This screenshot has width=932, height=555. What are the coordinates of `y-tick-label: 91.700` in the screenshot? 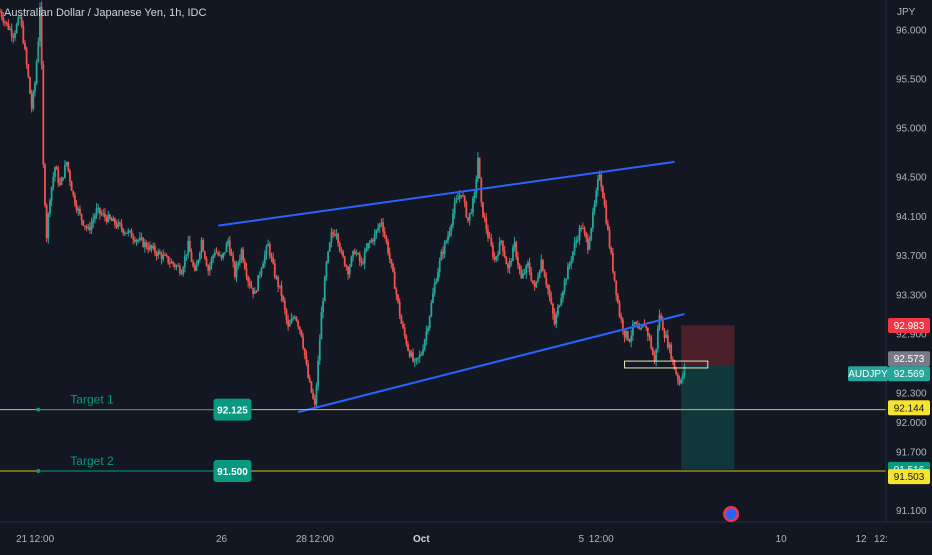 It's located at (911, 452).